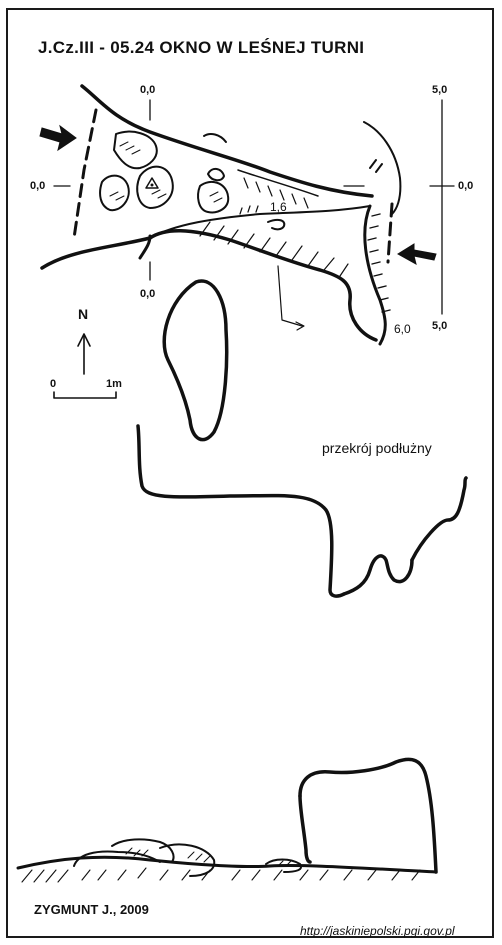 This screenshot has height=945, width=502. What do you see at coordinates (85, 395) in the screenshot?
I see `scale-bar-line` at bounding box center [85, 395].